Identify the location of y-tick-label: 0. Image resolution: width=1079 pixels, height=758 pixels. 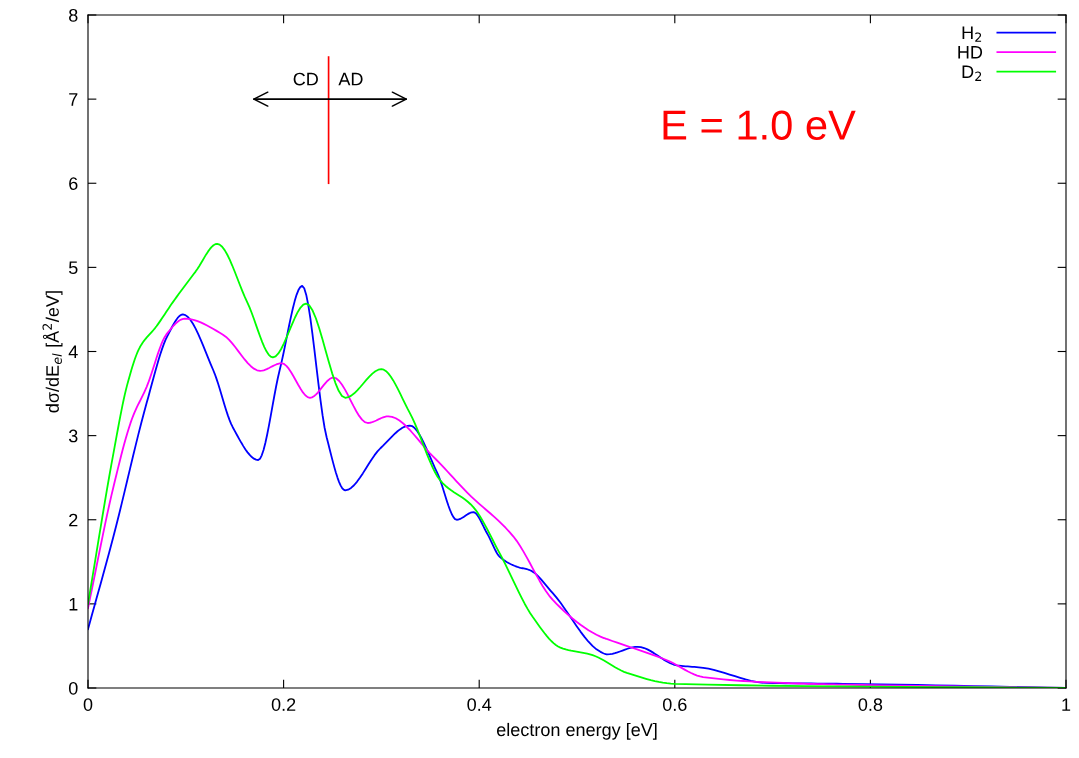
(73, 688).